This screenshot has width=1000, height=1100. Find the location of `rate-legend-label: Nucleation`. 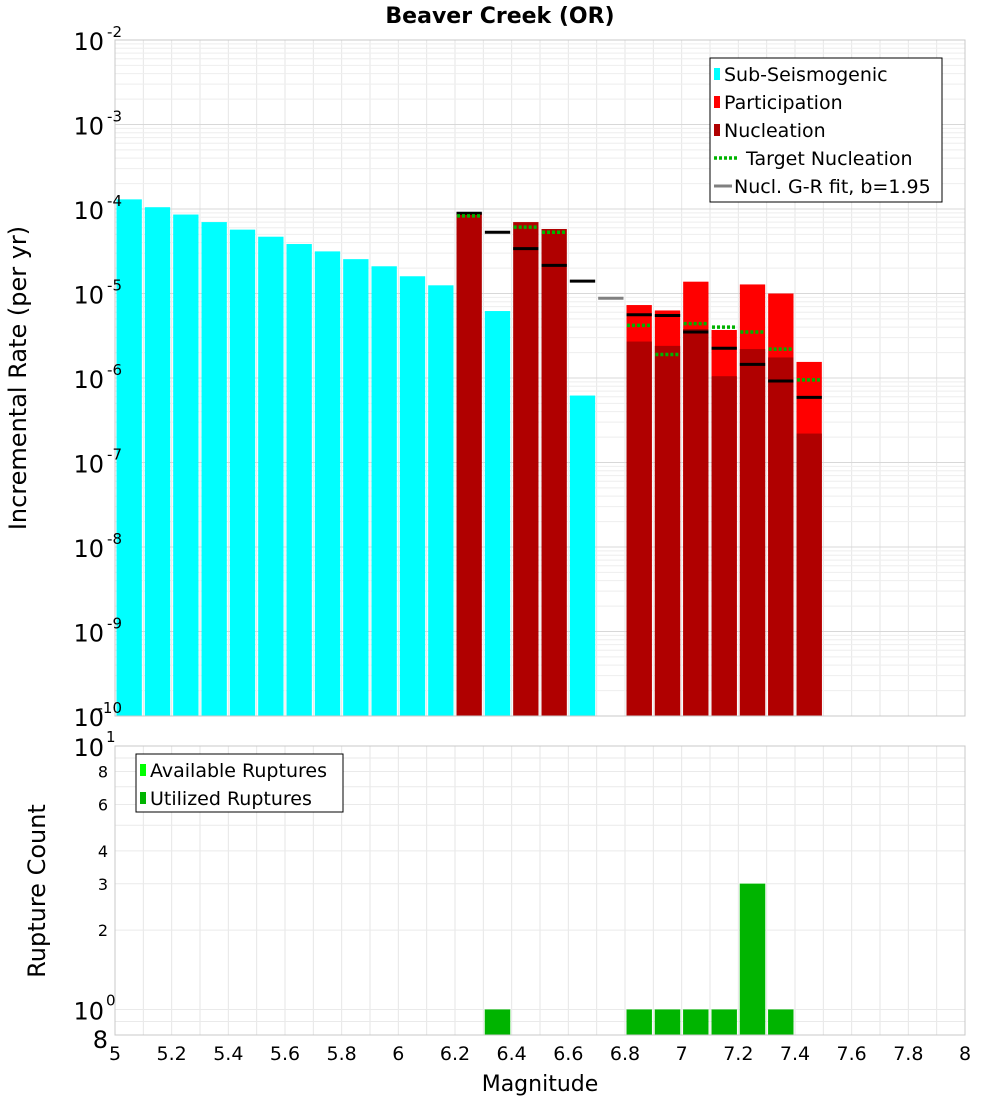

rate-legend-label: Nucleation is located at coordinates (775, 131).